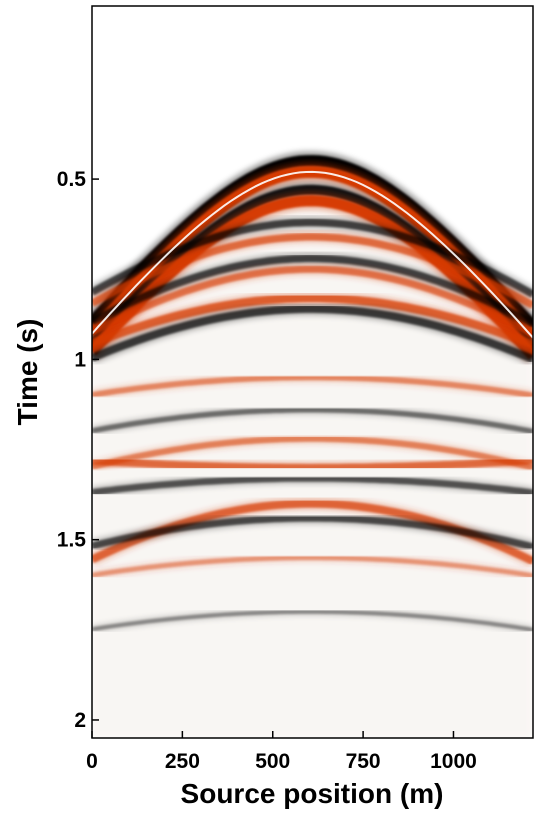 The width and height of the screenshot is (539, 814). Describe the element at coordinates (363, 761) in the screenshot. I see `x-tick-label: 750` at that location.